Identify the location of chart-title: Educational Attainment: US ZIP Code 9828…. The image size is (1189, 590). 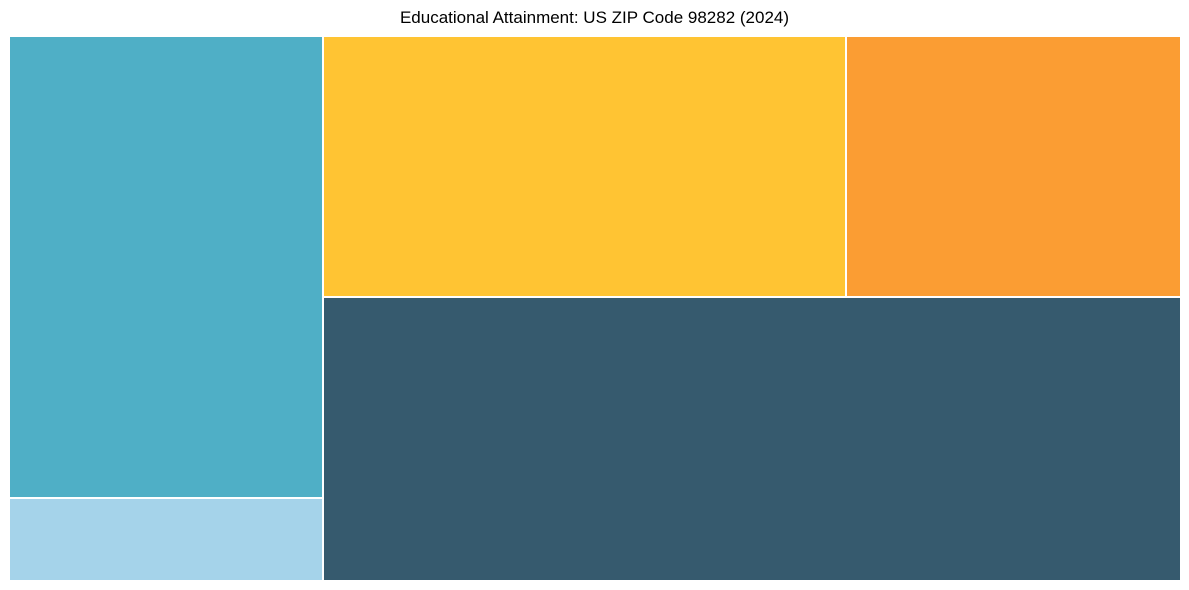
(594, 17).